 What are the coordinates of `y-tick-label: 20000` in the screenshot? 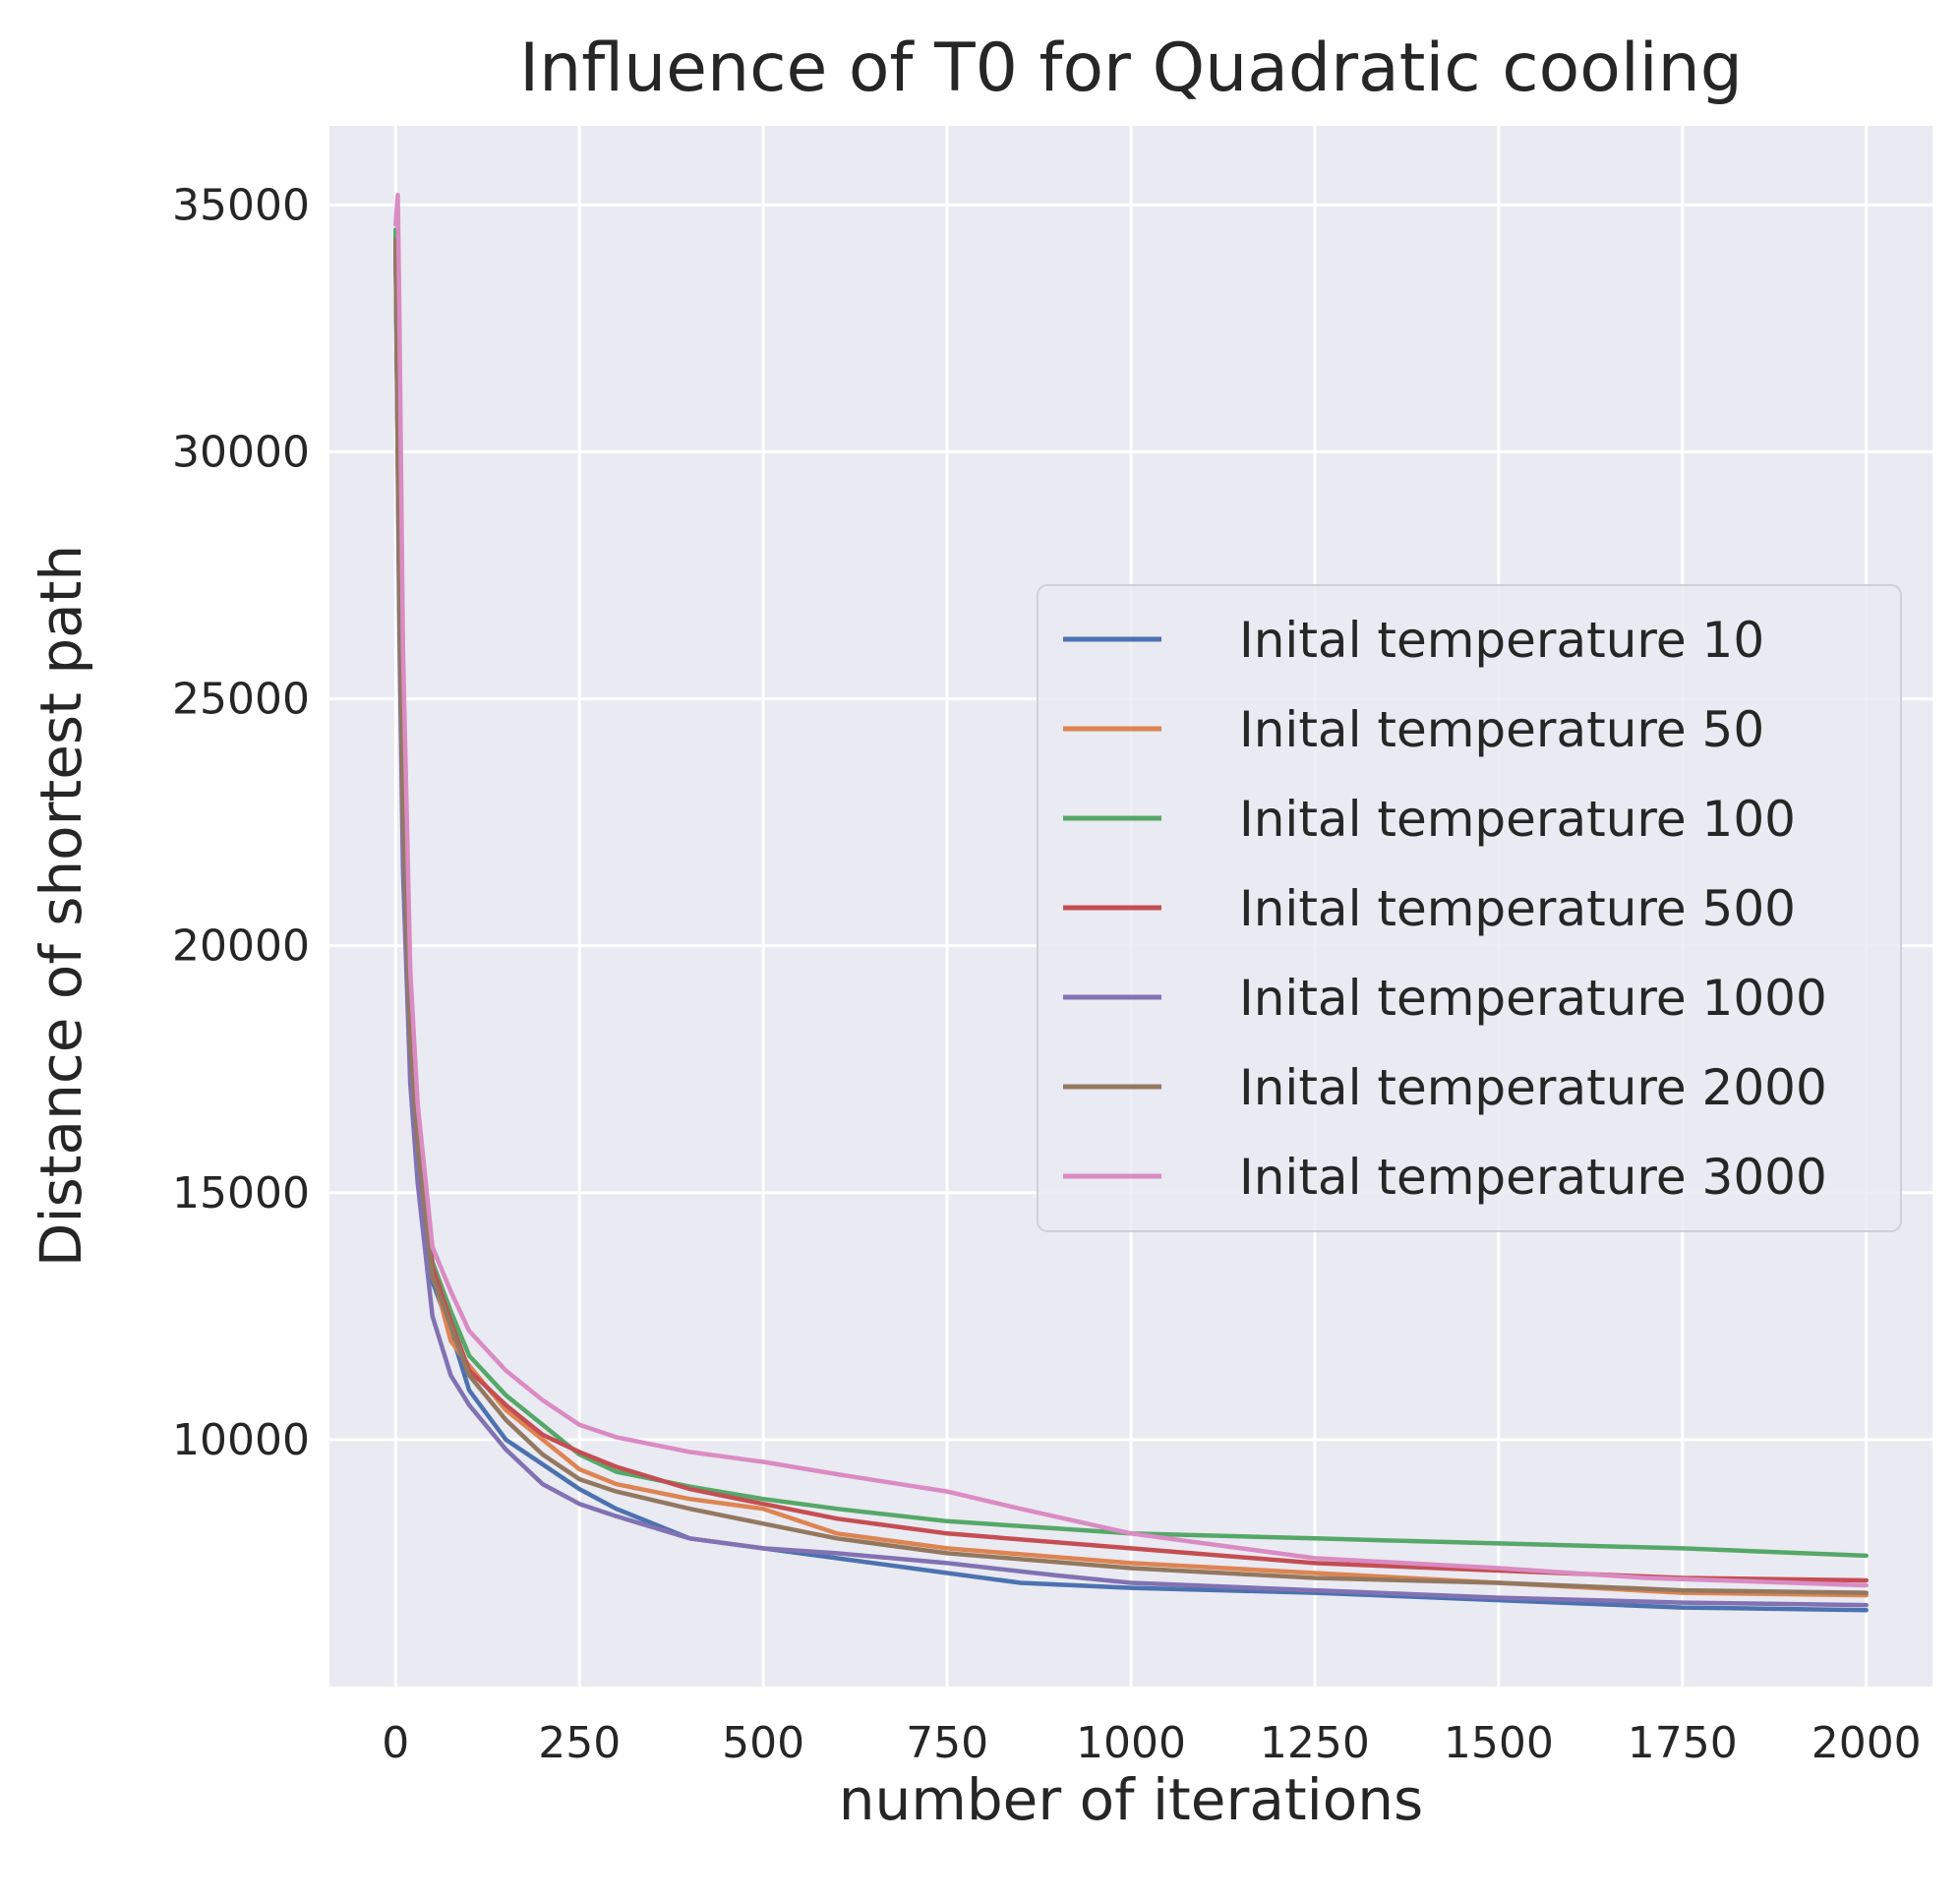 It's located at (241, 946).